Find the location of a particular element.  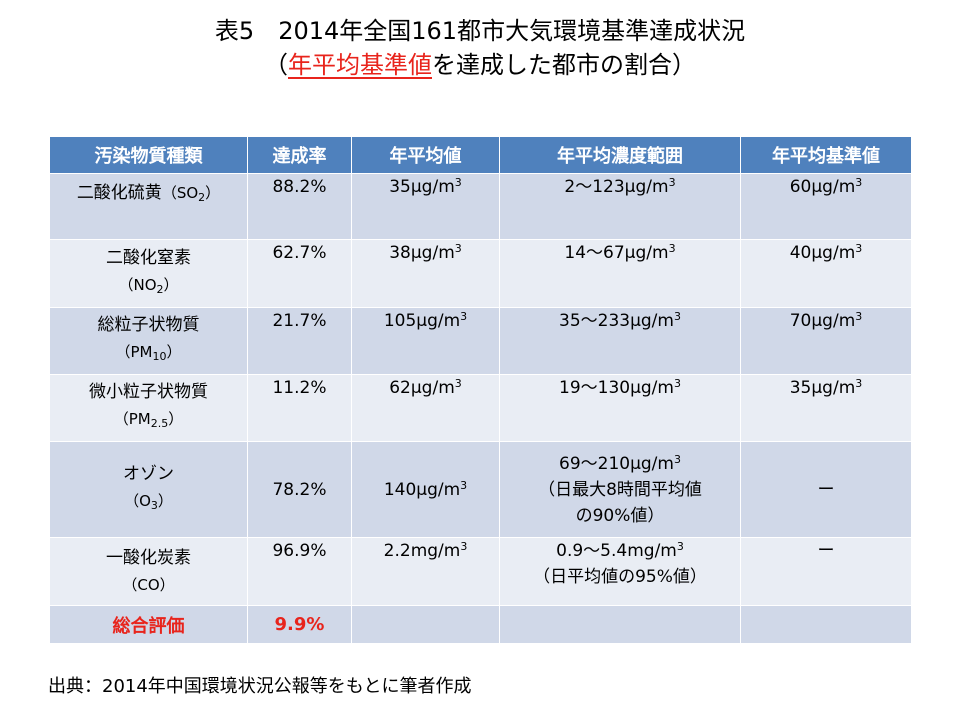

standard-value: 40μg/m is located at coordinates (822, 253).